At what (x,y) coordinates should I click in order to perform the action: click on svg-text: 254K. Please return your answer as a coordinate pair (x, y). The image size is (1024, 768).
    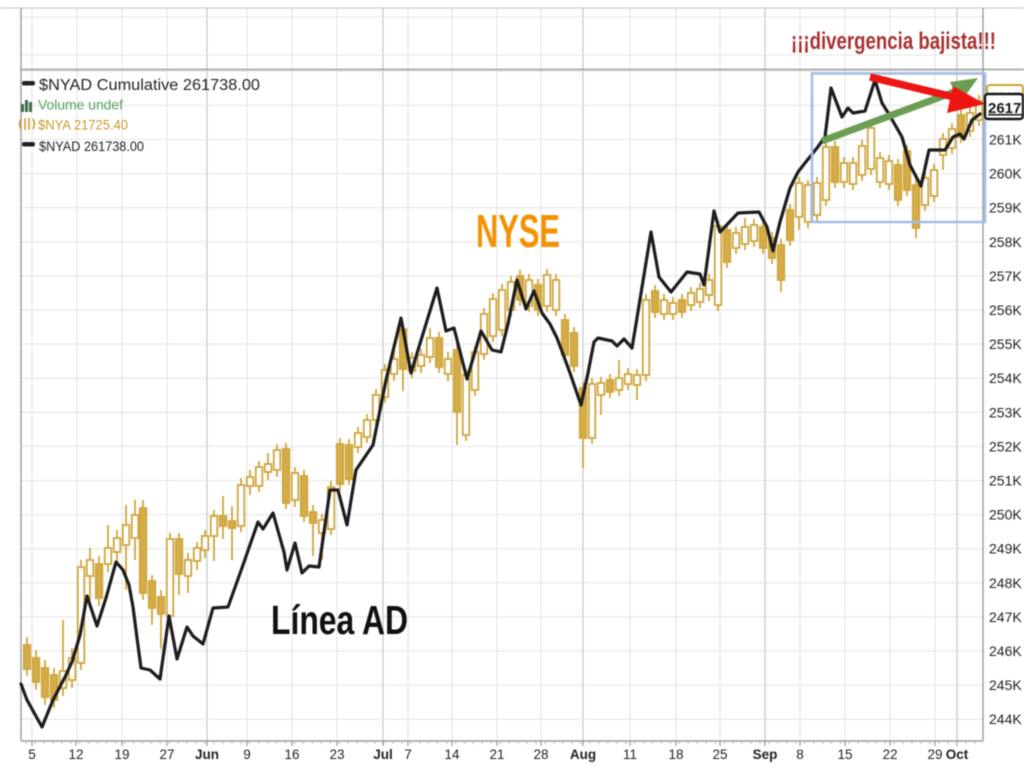
    Looking at the image, I should click on (1005, 378).